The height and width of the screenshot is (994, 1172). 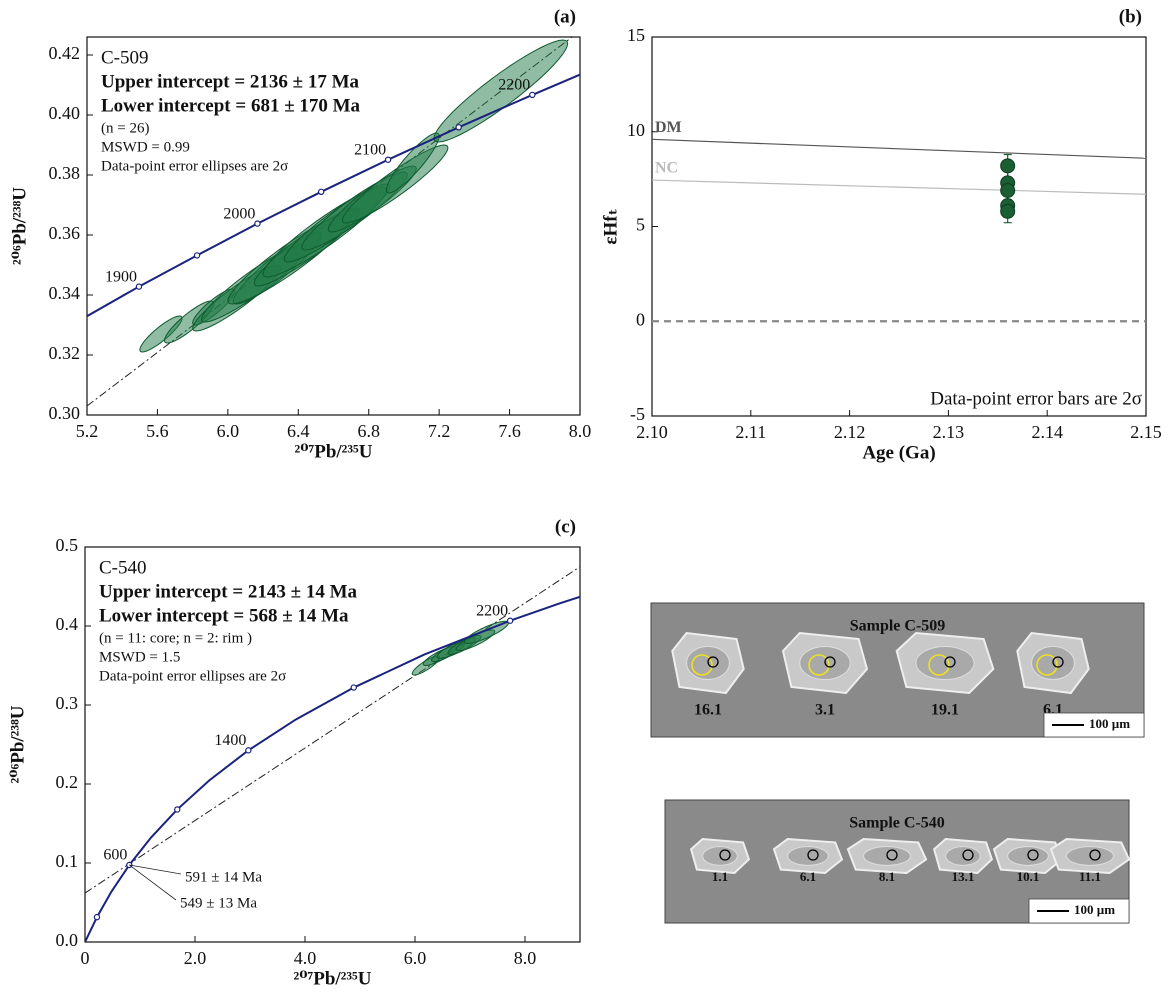 I want to click on concordia-curve, so click(x=332, y=768).